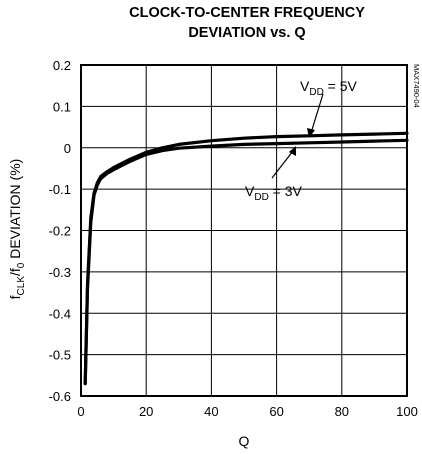  I want to click on y-tick-label: -0.6, so click(60, 396).